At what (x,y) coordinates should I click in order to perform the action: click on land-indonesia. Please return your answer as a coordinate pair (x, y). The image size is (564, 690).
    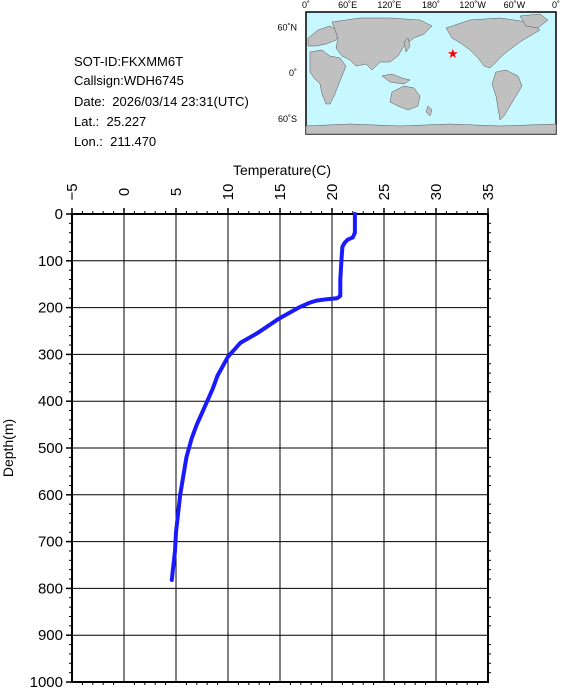
    Looking at the image, I should click on (396, 79).